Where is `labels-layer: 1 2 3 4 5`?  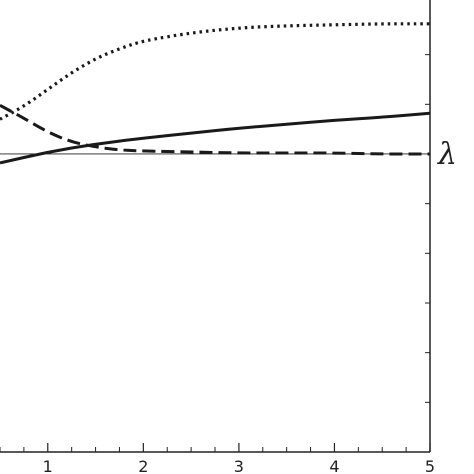 labels-layer: 1 2 3 4 5 is located at coordinates (239, 465).